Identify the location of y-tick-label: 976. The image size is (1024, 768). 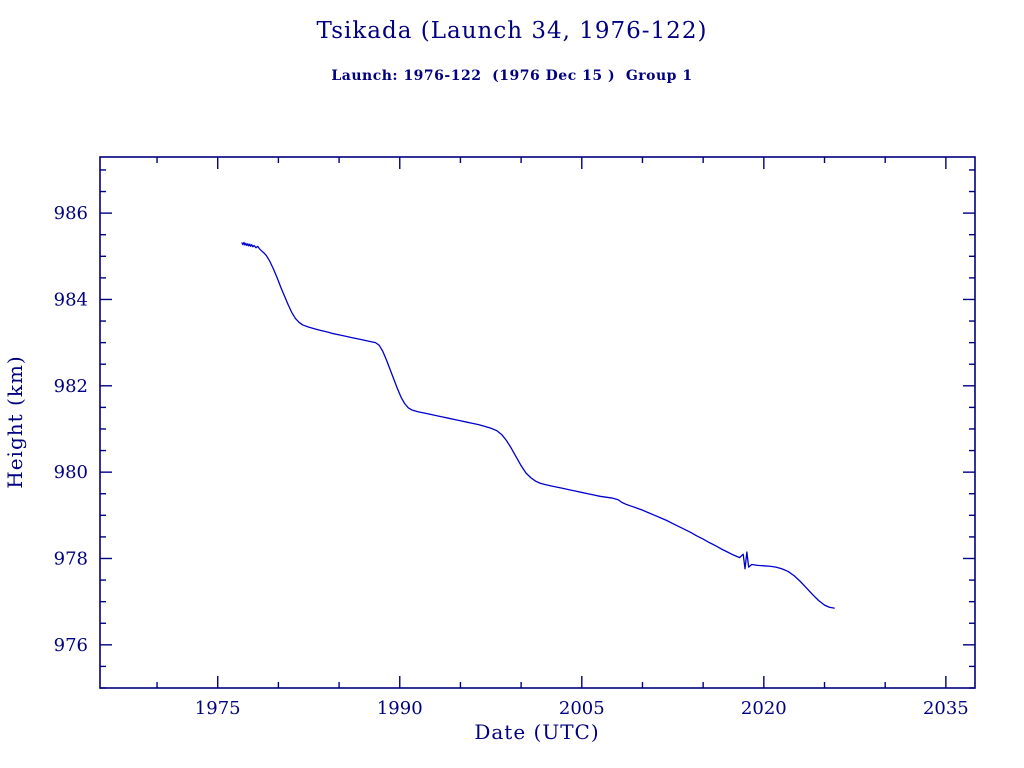
(71, 645).